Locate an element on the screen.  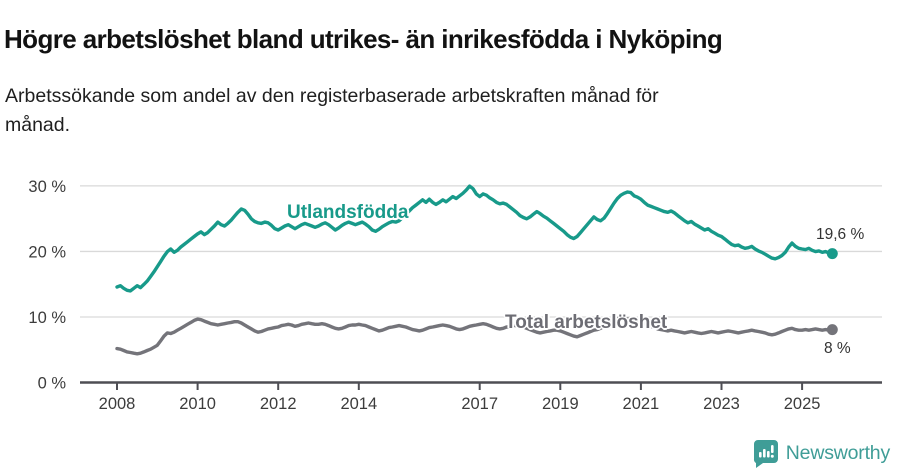
x-axis-tick-label: 2008 is located at coordinates (117, 404).